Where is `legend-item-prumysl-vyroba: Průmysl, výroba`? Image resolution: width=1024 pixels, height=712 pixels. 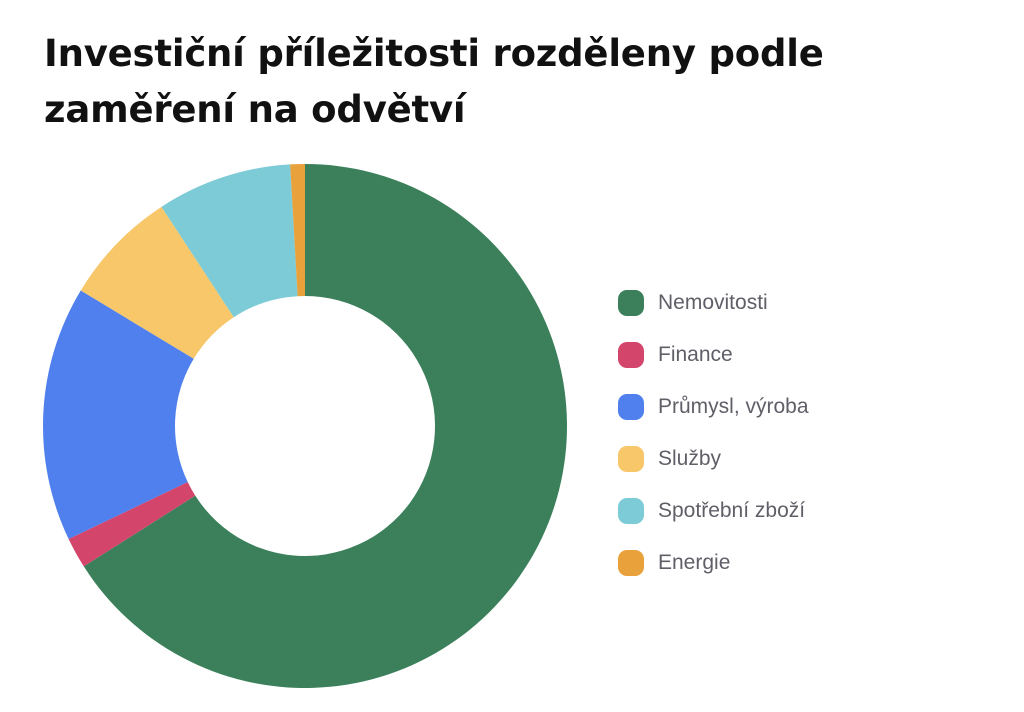 legend-item-prumysl-vyroba: Průmysl, výroba is located at coordinates (713, 407).